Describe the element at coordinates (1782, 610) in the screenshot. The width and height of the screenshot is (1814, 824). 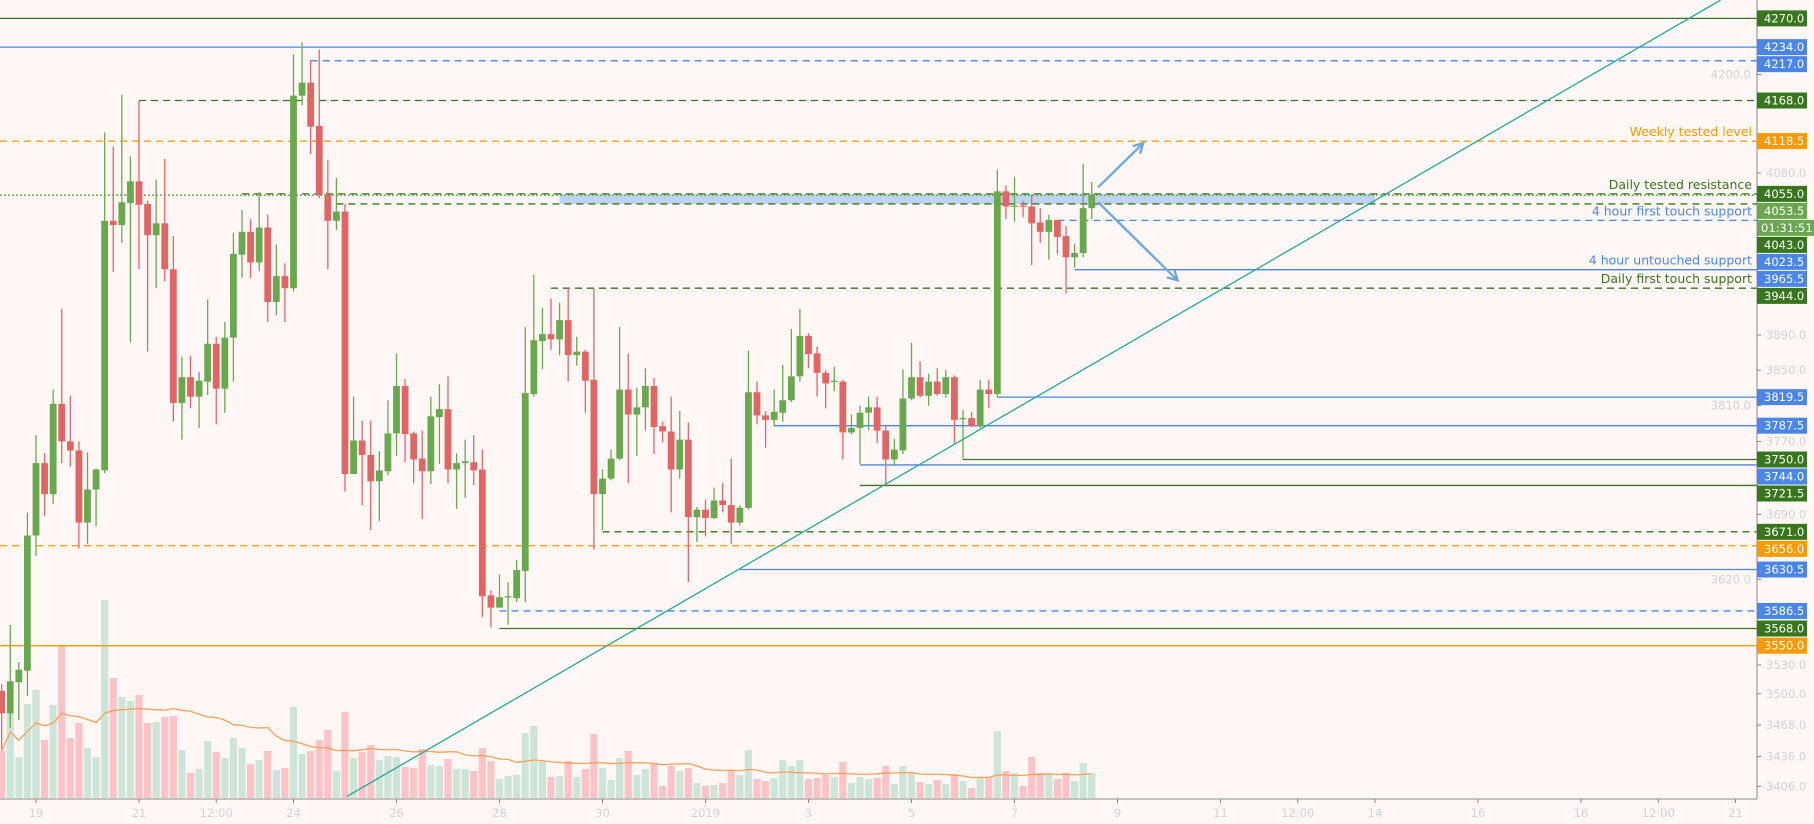
I see `price-tag: 3586.5` at that location.